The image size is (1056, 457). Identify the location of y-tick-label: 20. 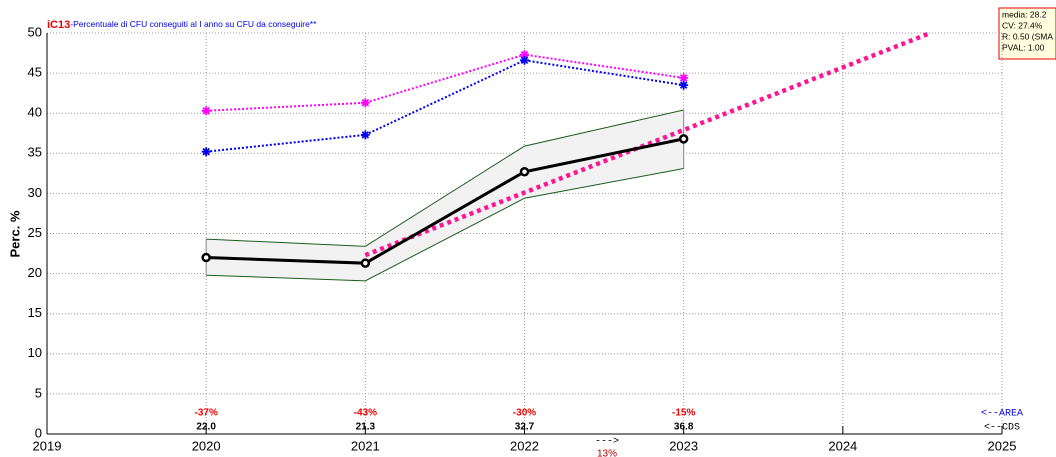
(35, 272).